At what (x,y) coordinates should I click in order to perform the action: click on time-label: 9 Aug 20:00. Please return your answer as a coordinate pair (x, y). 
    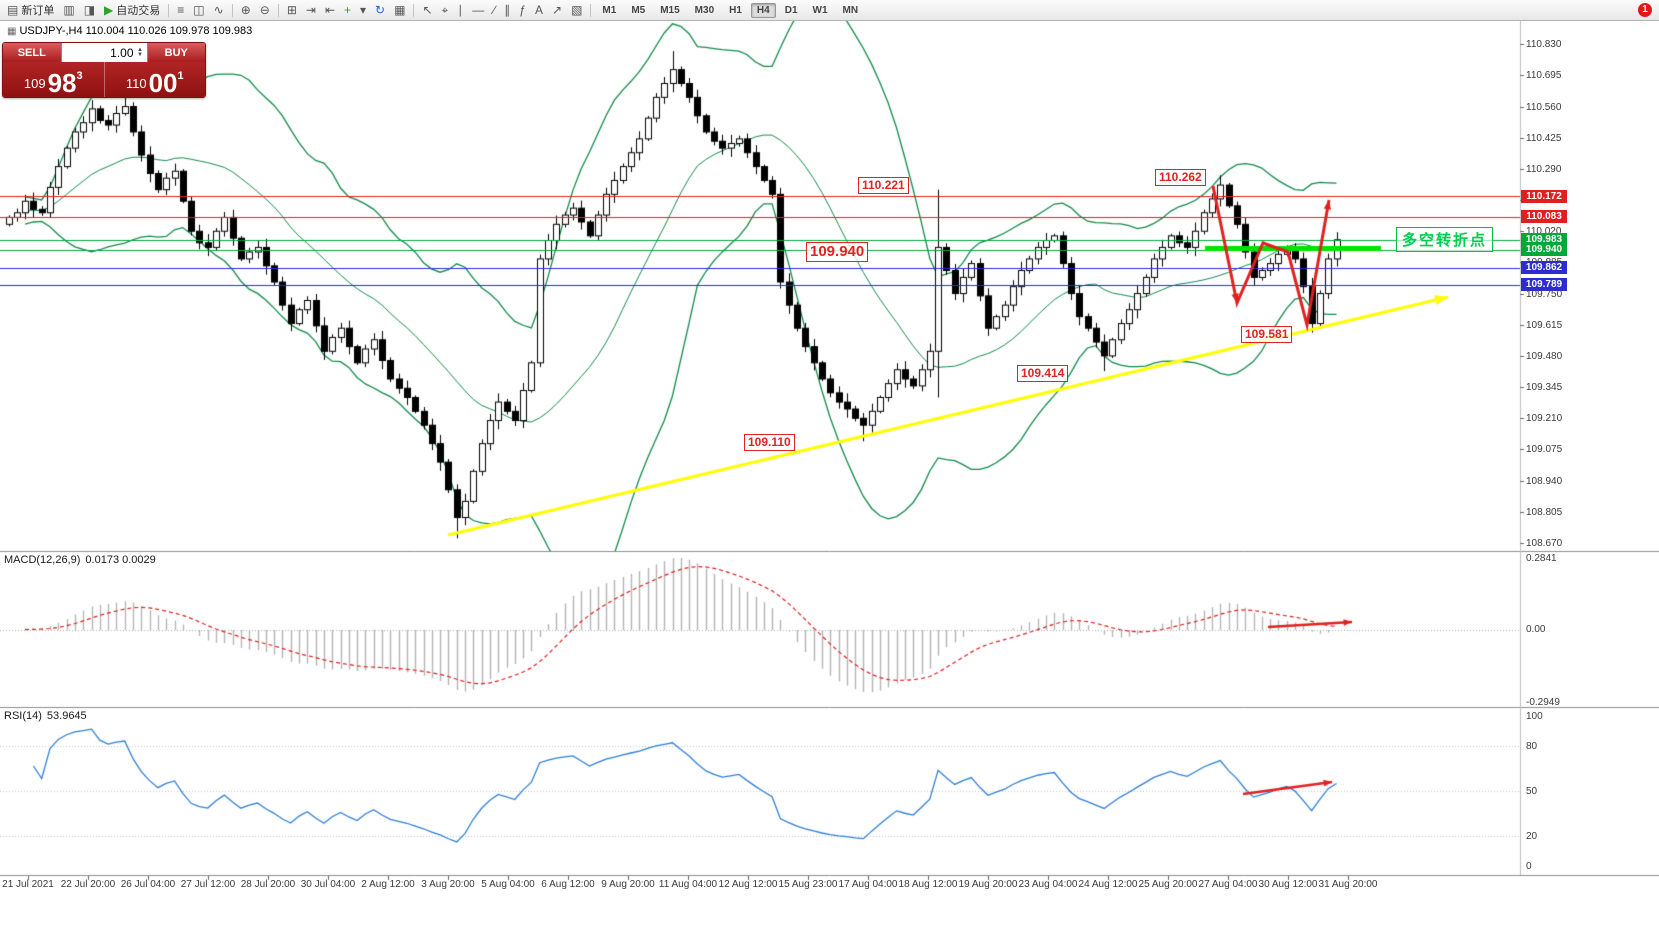
    Looking at the image, I should click on (628, 884).